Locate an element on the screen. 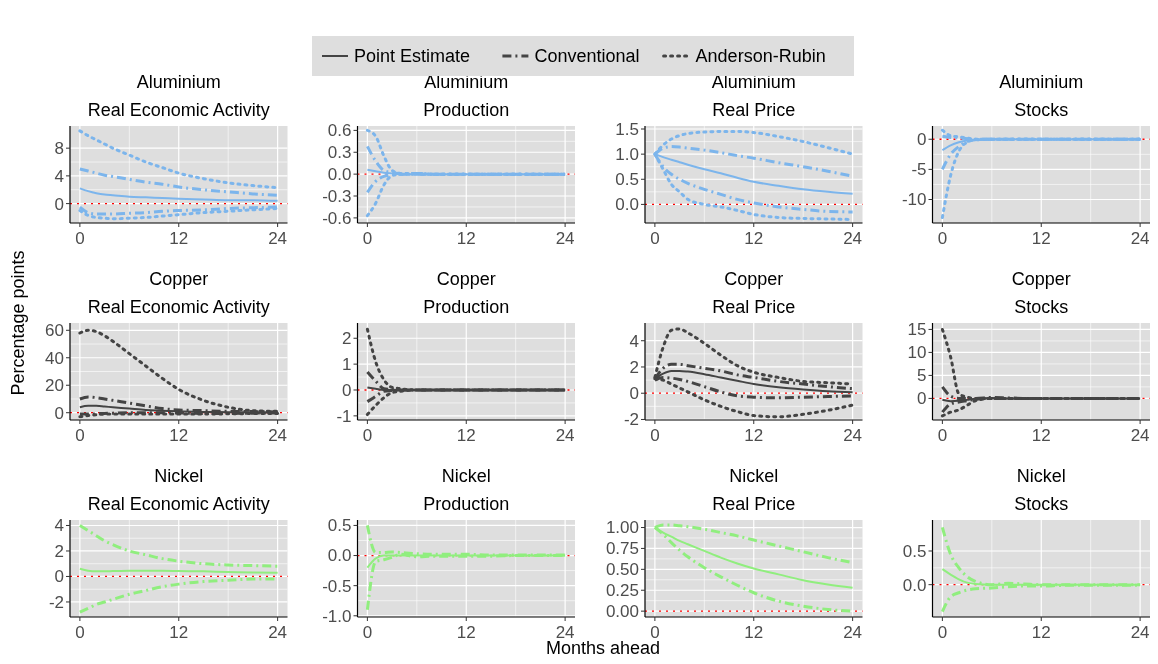 Image resolution: width=1158 pixels, height=664 pixels. y-tick-label: 0.6 is located at coordinates (339, 131).